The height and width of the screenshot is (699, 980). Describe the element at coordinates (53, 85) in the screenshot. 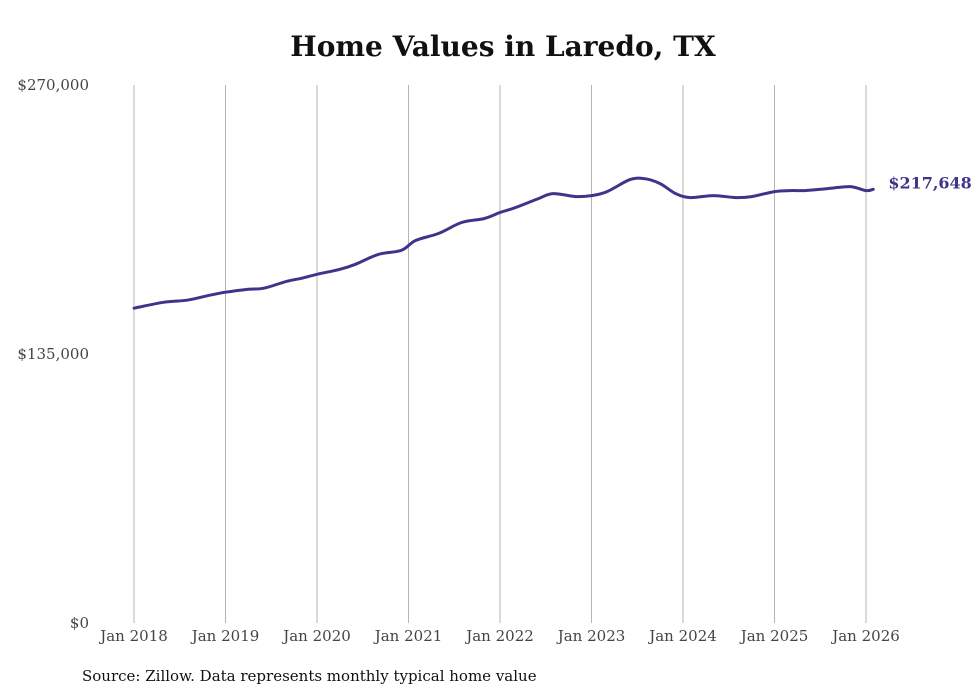

I see `y-tick-label: $270,000` at that location.